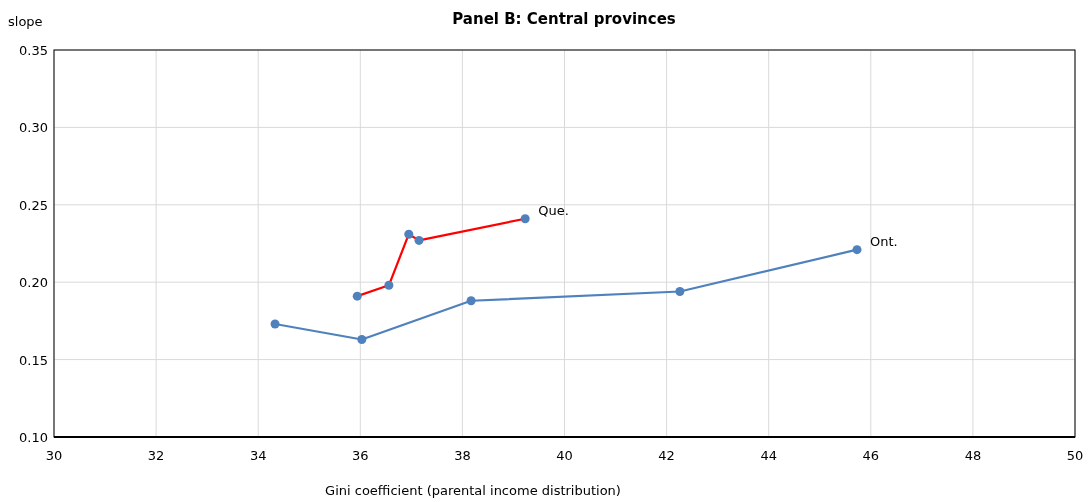  What do you see at coordinates (768, 455) in the screenshot?
I see `x-tick-label: 44` at bounding box center [768, 455].